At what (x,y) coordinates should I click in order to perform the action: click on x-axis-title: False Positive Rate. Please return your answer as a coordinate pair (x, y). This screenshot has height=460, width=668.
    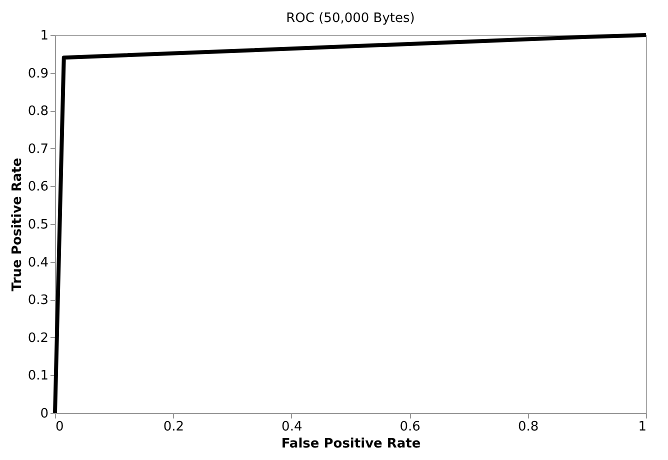
    Looking at the image, I should click on (351, 444).